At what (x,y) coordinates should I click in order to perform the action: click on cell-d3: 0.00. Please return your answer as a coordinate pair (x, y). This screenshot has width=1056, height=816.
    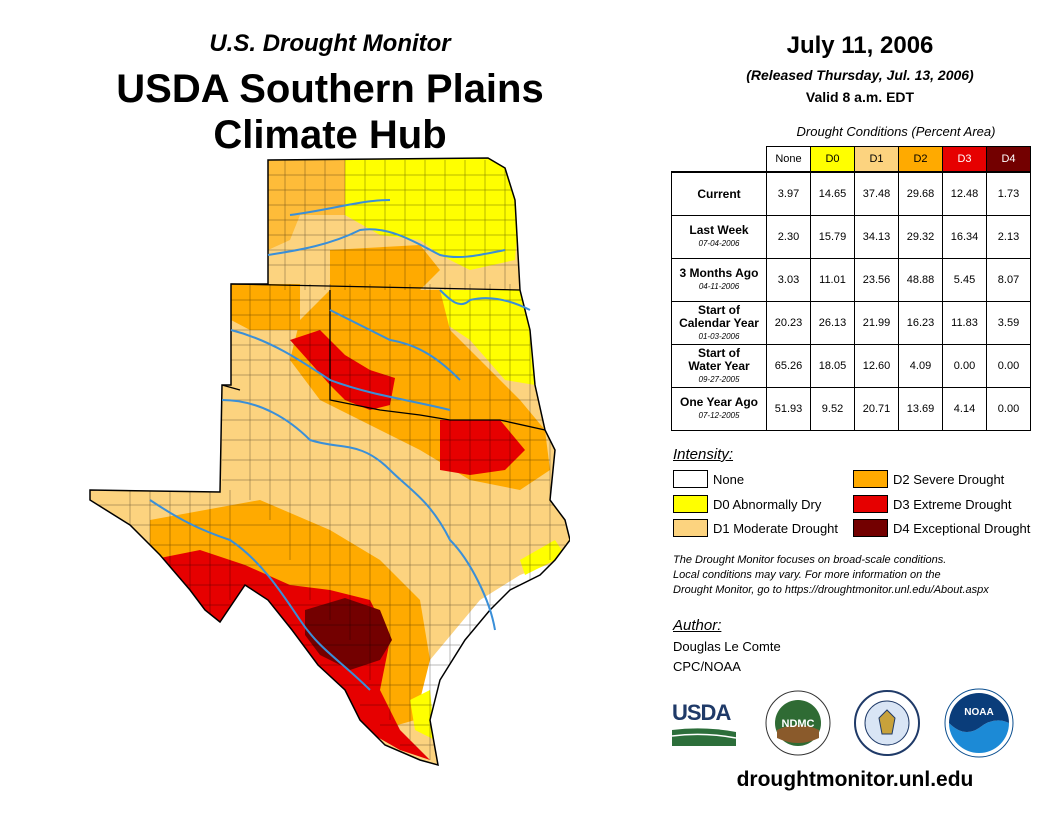
    Looking at the image, I should click on (964, 366).